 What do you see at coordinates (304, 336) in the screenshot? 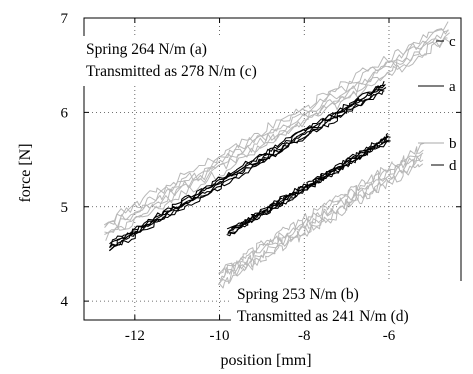
I see `x-tick-label: -8` at bounding box center [304, 336].